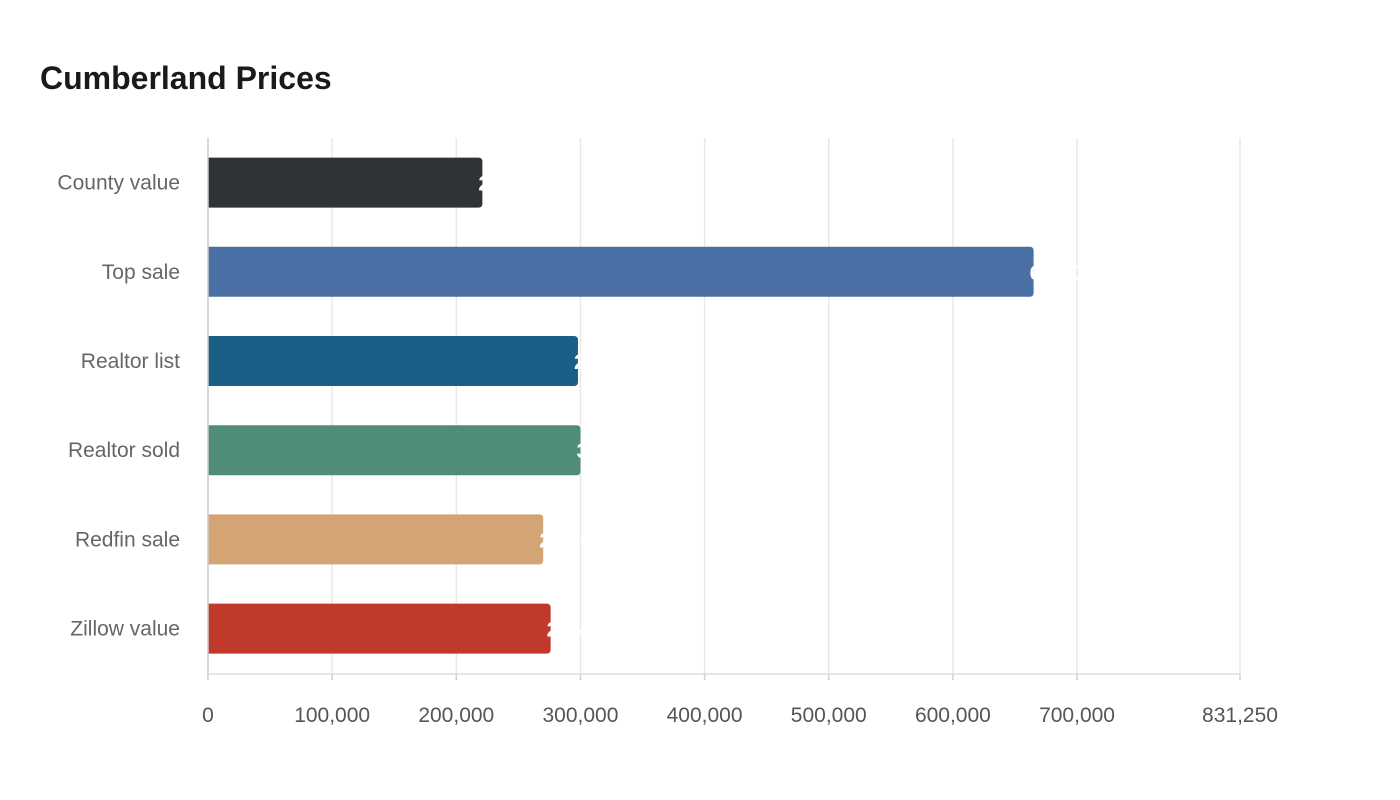  I want to click on x-tick-label: 100,000, so click(332, 715).